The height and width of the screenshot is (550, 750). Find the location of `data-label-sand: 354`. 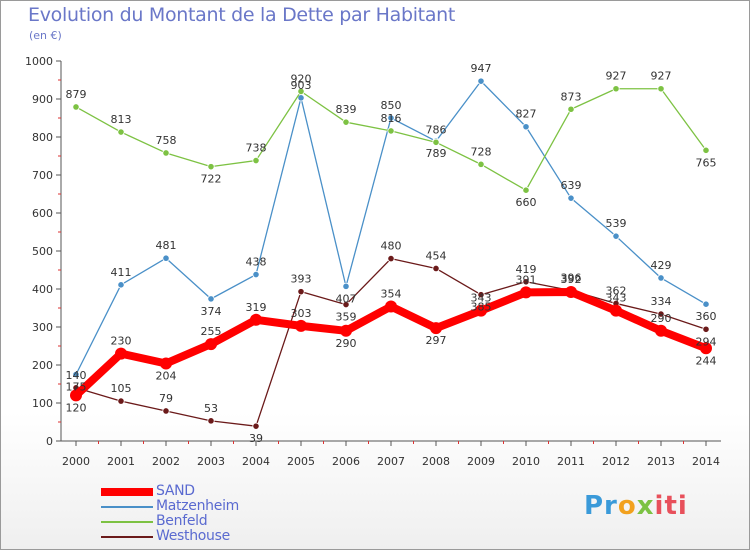

data-label-sand: 354 is located at coordinates (391, 293).